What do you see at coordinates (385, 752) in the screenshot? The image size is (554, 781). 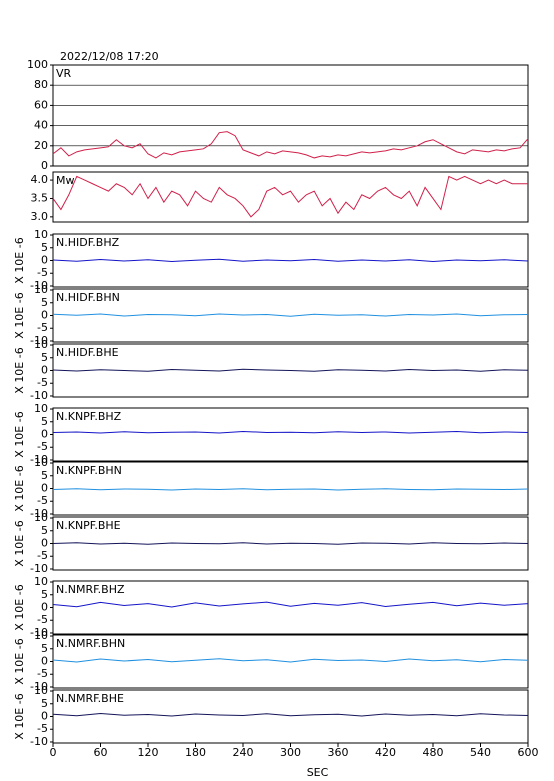 I see `x-tick-label: 420` at bounding box center [385, 752].